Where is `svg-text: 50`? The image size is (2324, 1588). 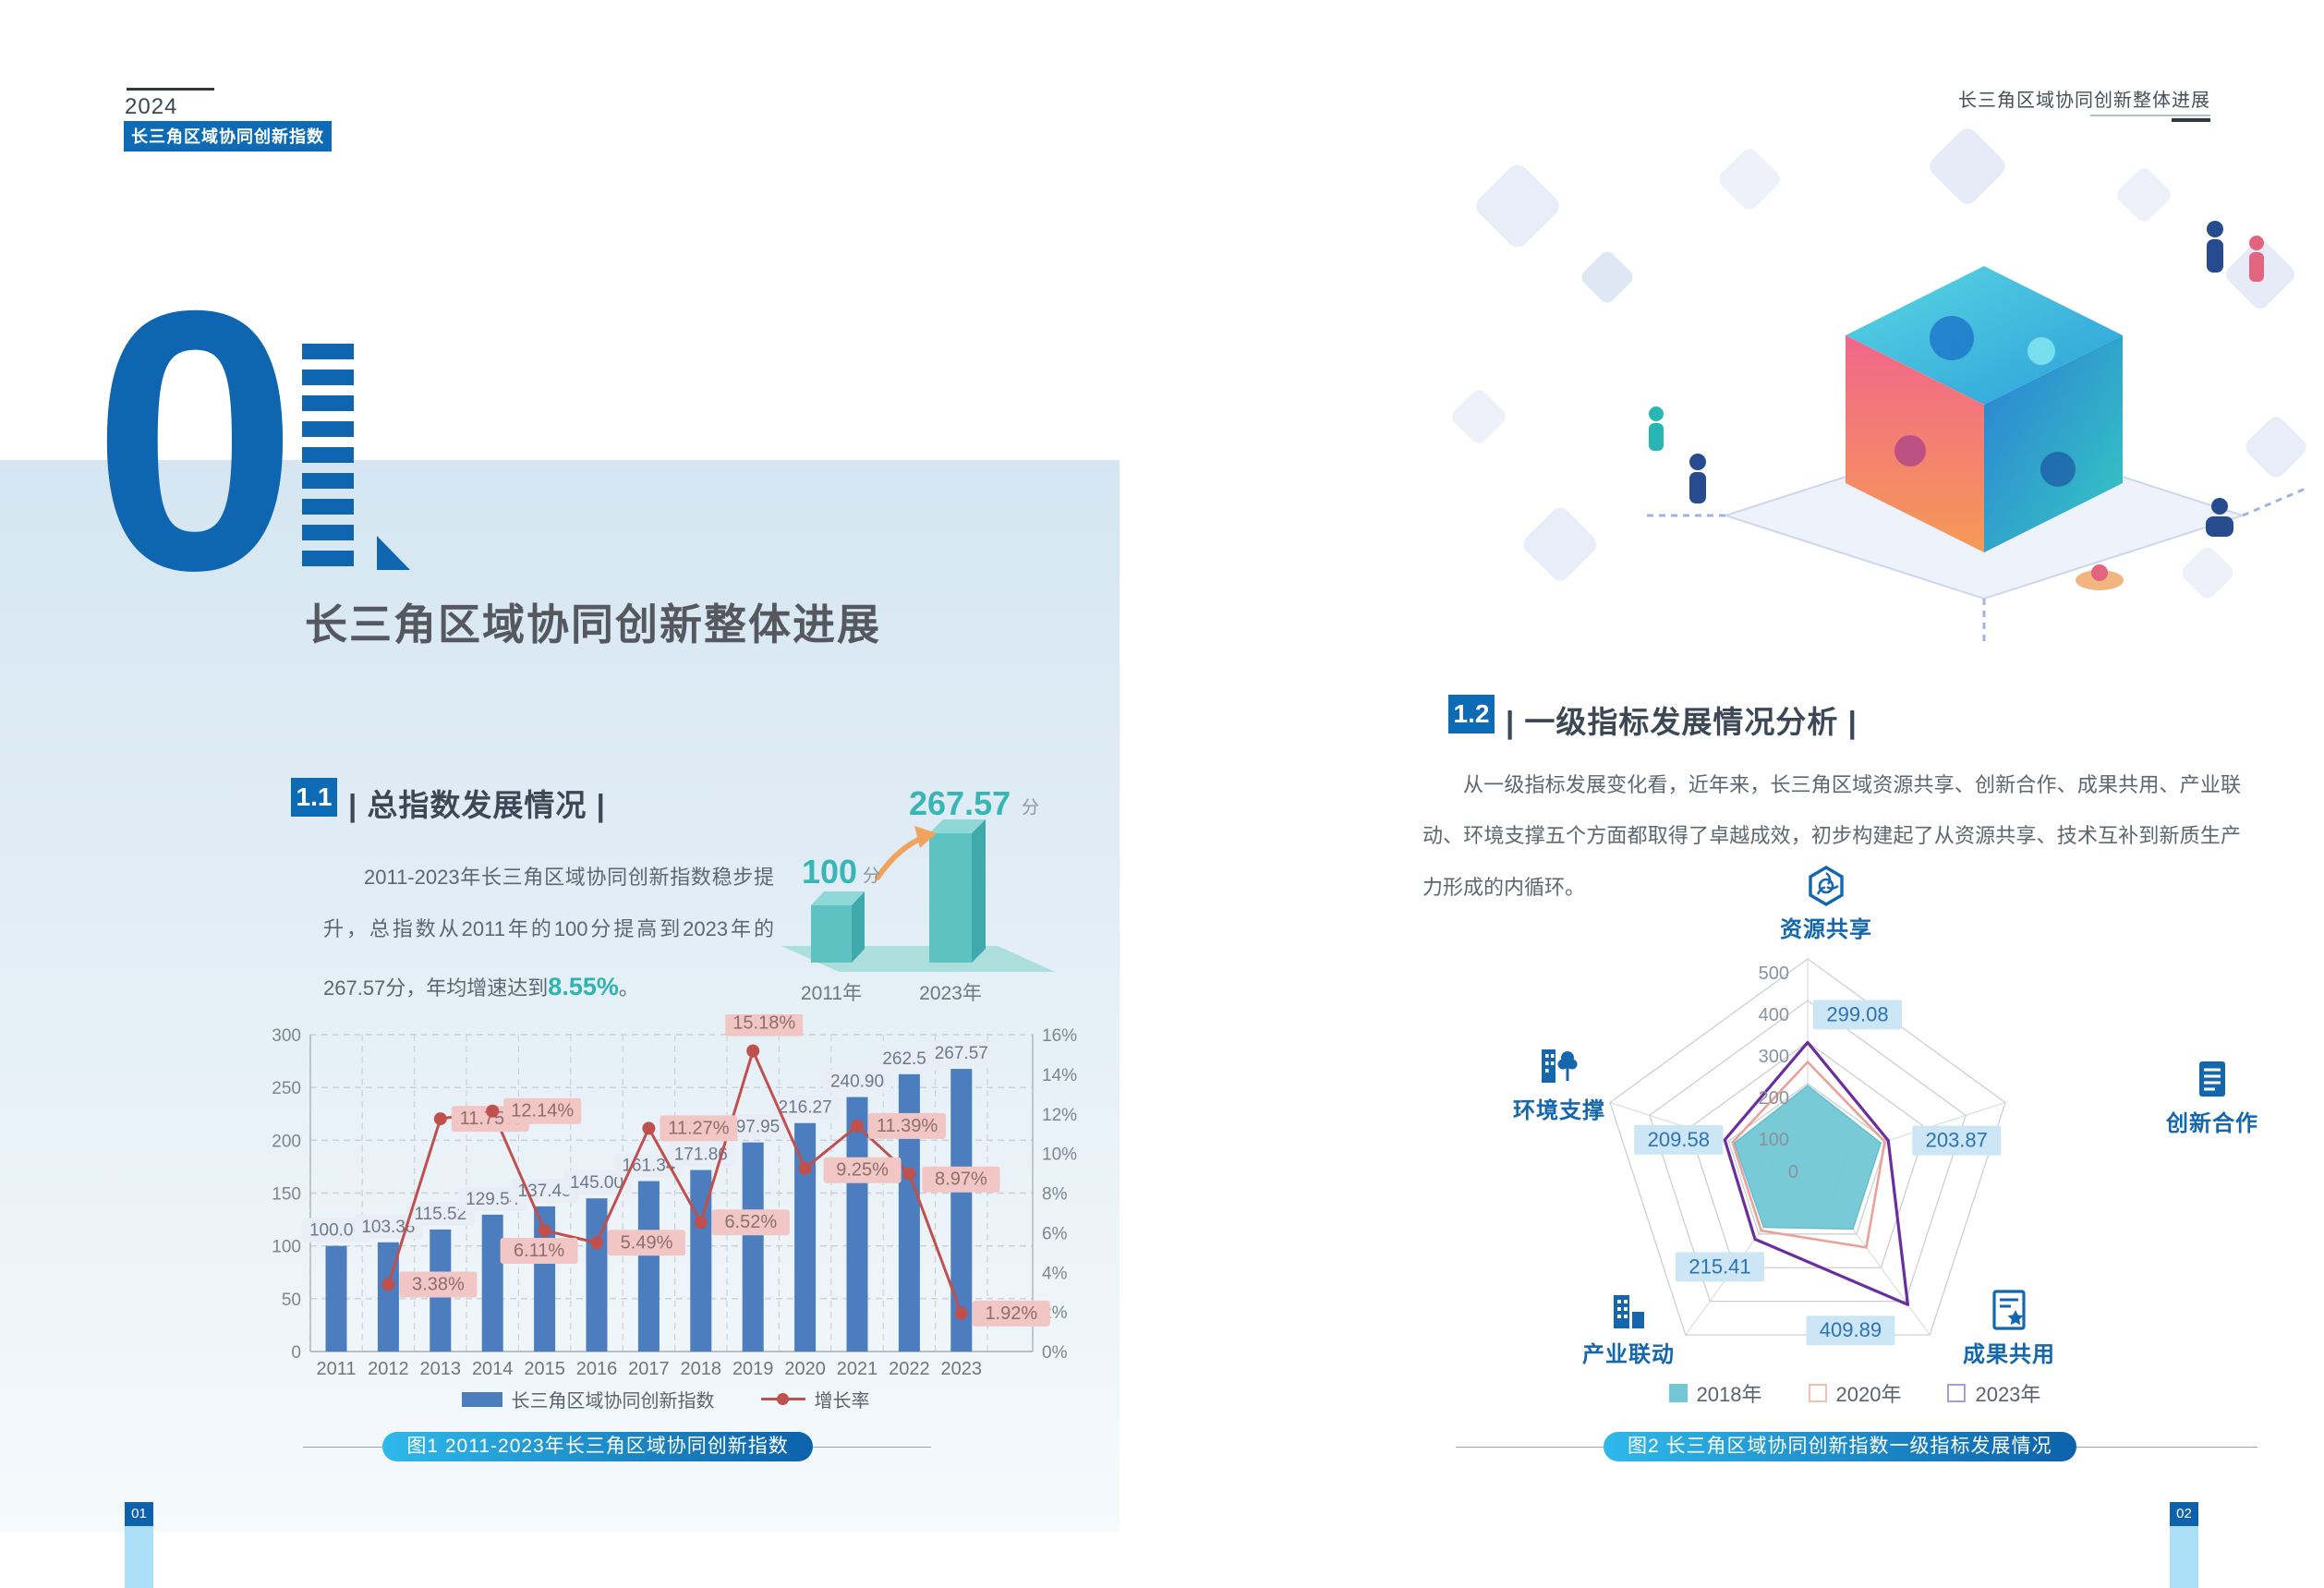 svg-text: 50 is located at coordinates (291, 1300).